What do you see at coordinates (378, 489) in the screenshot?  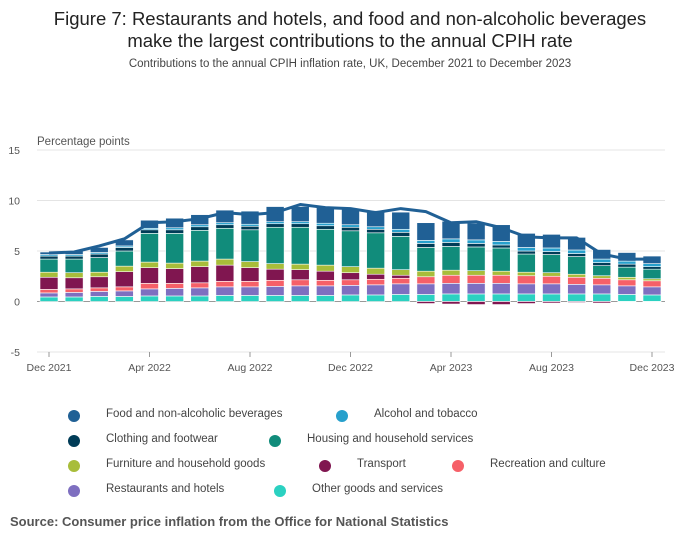 I see `legend-label: Other goods and services` at bounding box center [378, 489].